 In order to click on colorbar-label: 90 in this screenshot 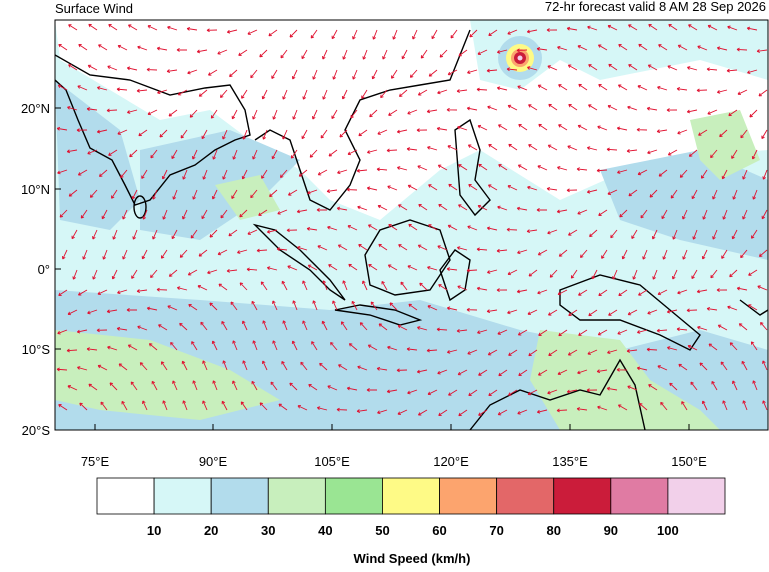, I will do `click(611, 530)`.